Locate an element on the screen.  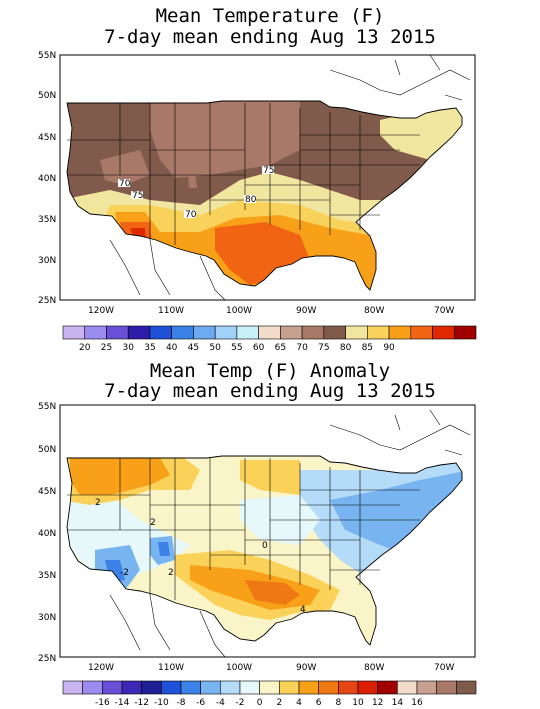
map2-state-borders is located at coordinates (243, 529).